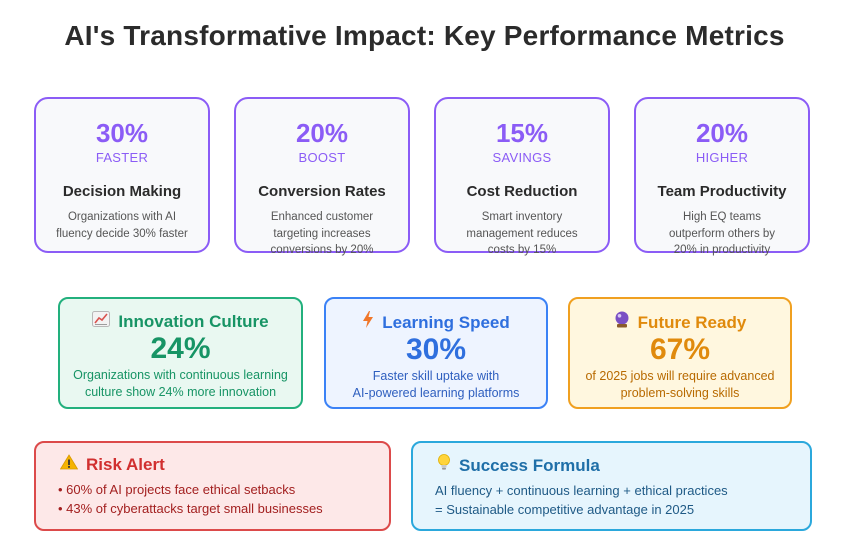 The height and width of the screenshot is (544, 849). Describe the element at coordinates (680, 349) in the screenshot. I see `card-value: 67%` at that location.